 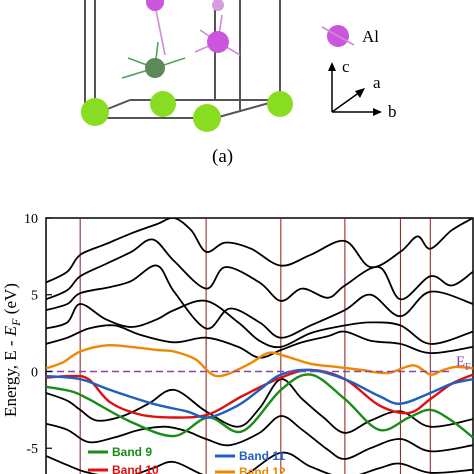 I want to click on al-legend-label: Al, so click(x=370, y=36).